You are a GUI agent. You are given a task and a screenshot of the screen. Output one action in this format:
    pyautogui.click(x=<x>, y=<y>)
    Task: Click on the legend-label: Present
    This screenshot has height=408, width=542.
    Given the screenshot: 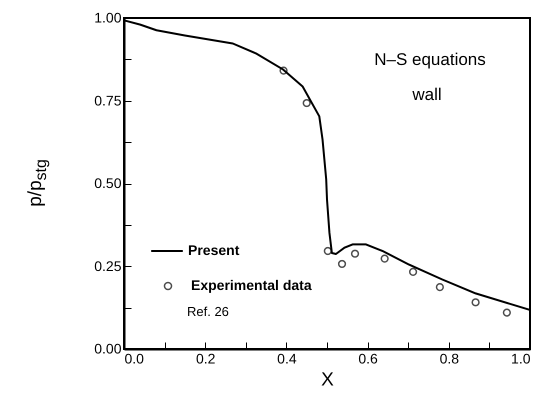 What is the action you would take?
    pyautogui.click(x=214, y=250)
    